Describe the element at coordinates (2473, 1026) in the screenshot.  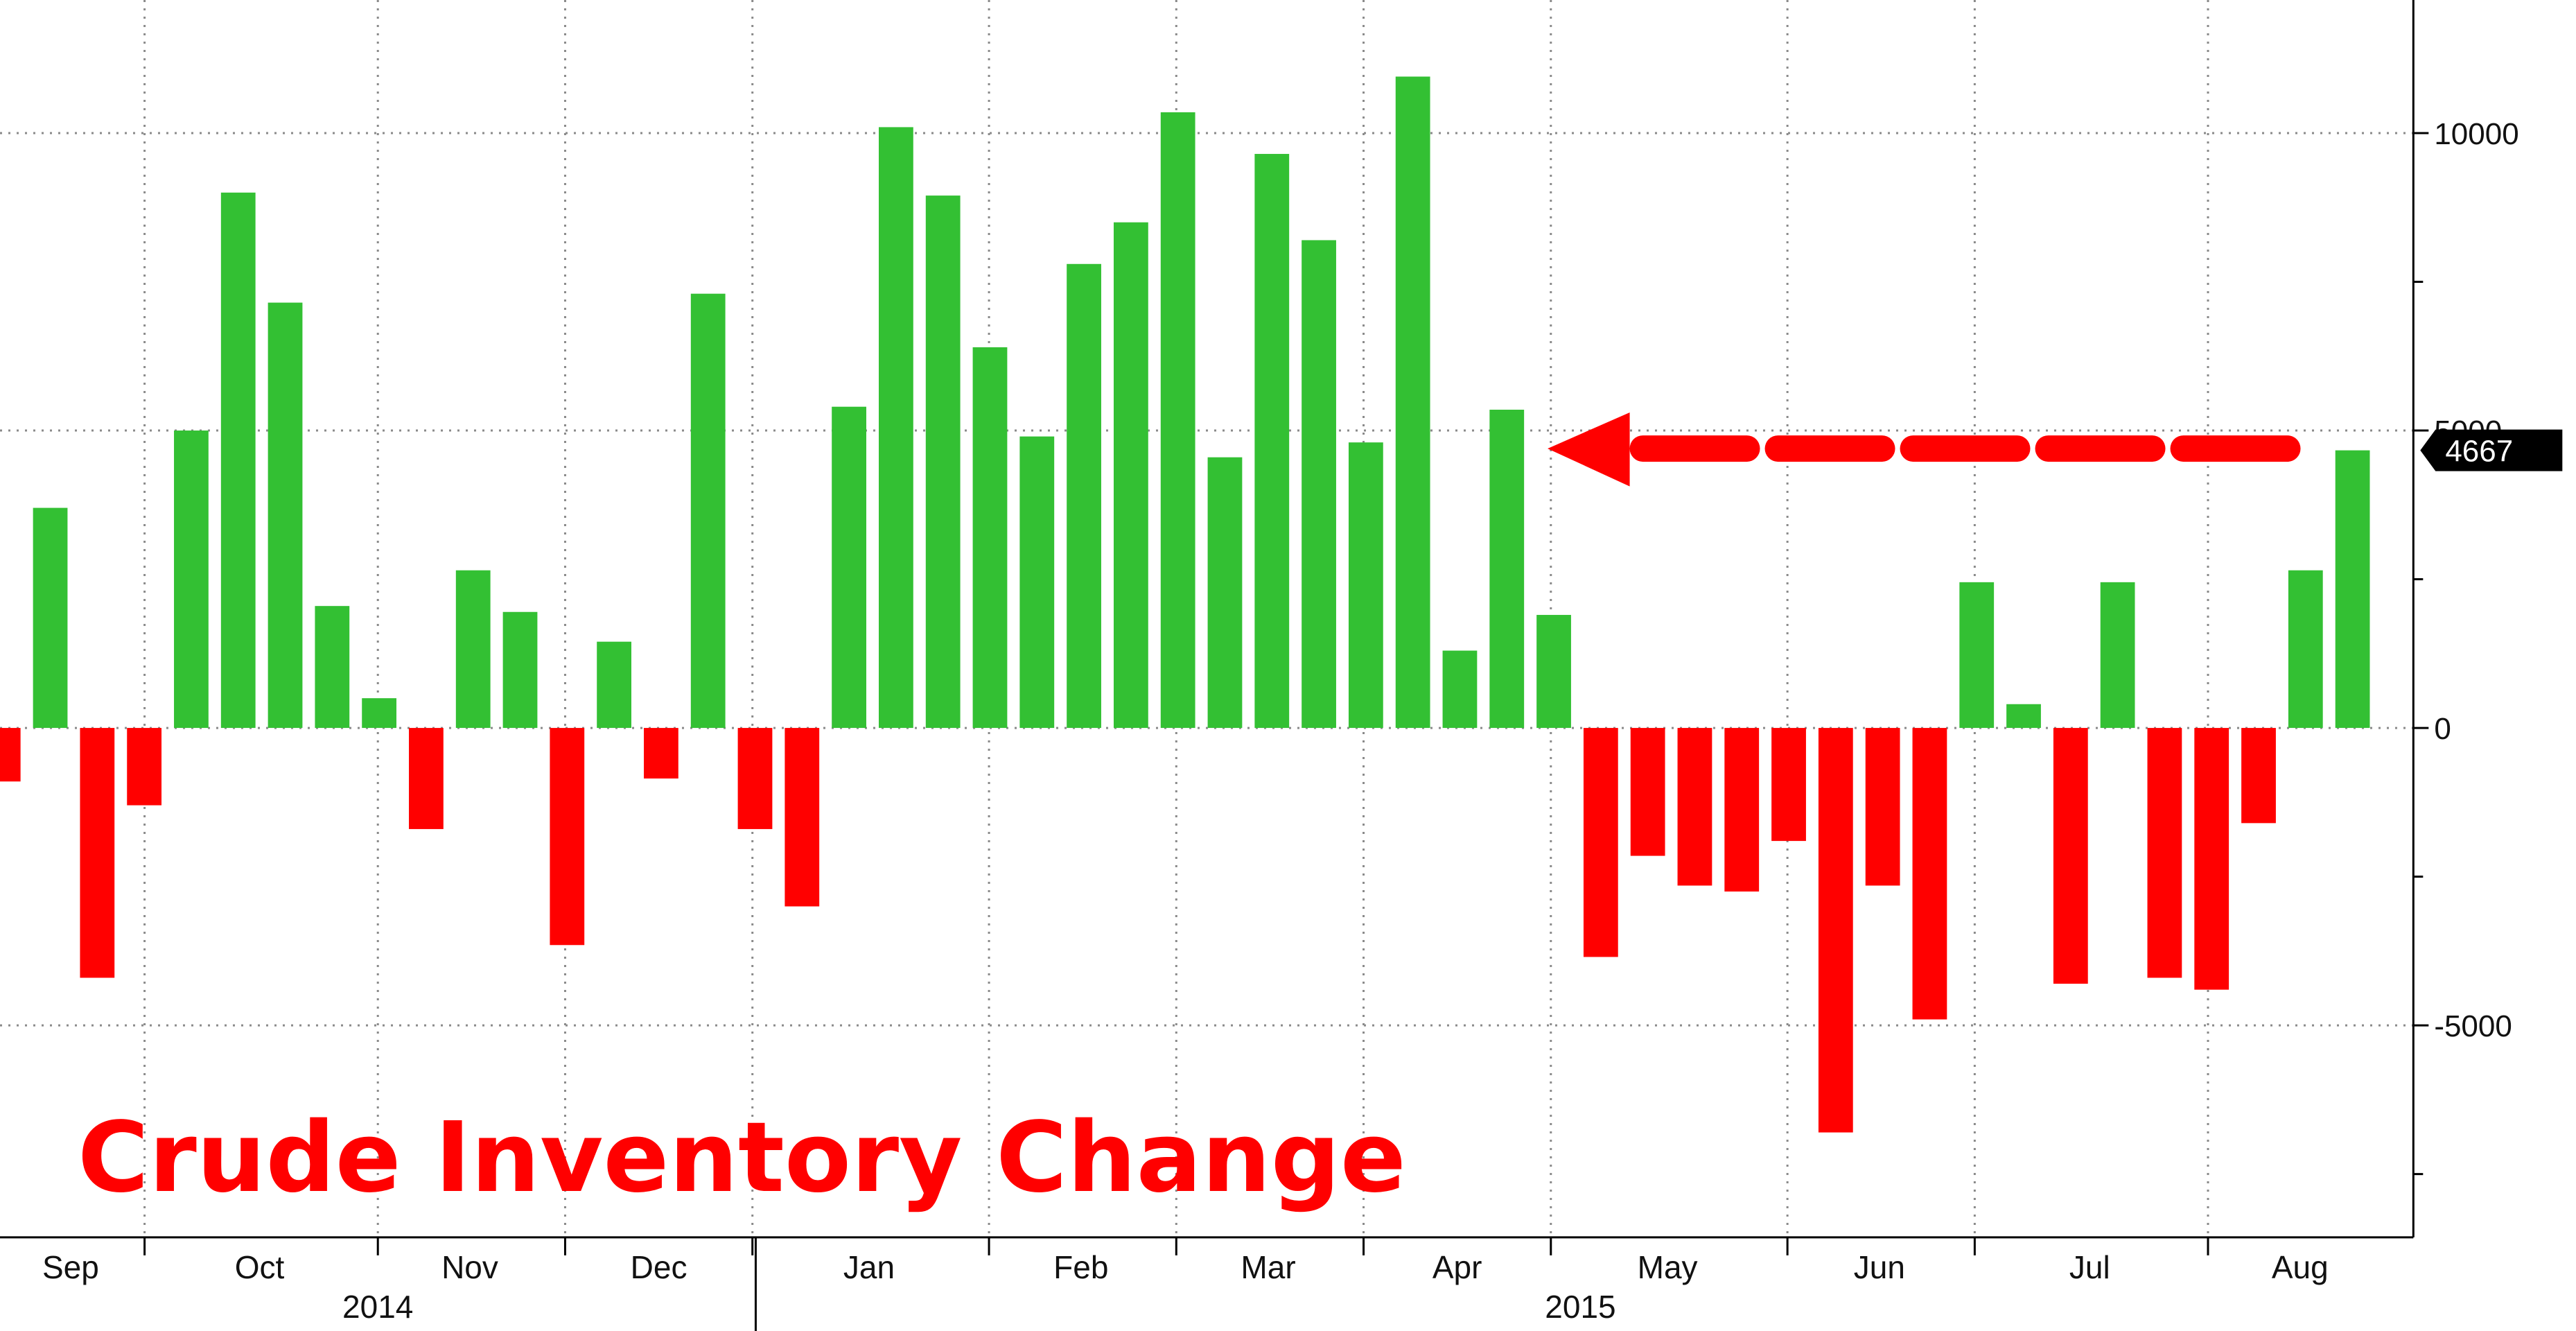
I see `y-tick-label: -5000` at that location.